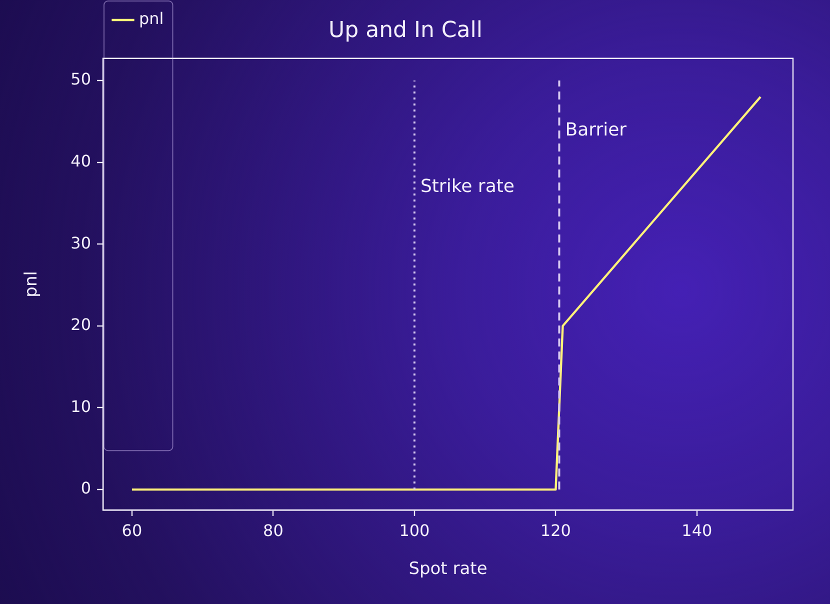 The image size is (830, 604). What do you see at coordinates (80, 406) in the screenshot?
I see `y-tick-label: 10` at bounding box center [80, 406].